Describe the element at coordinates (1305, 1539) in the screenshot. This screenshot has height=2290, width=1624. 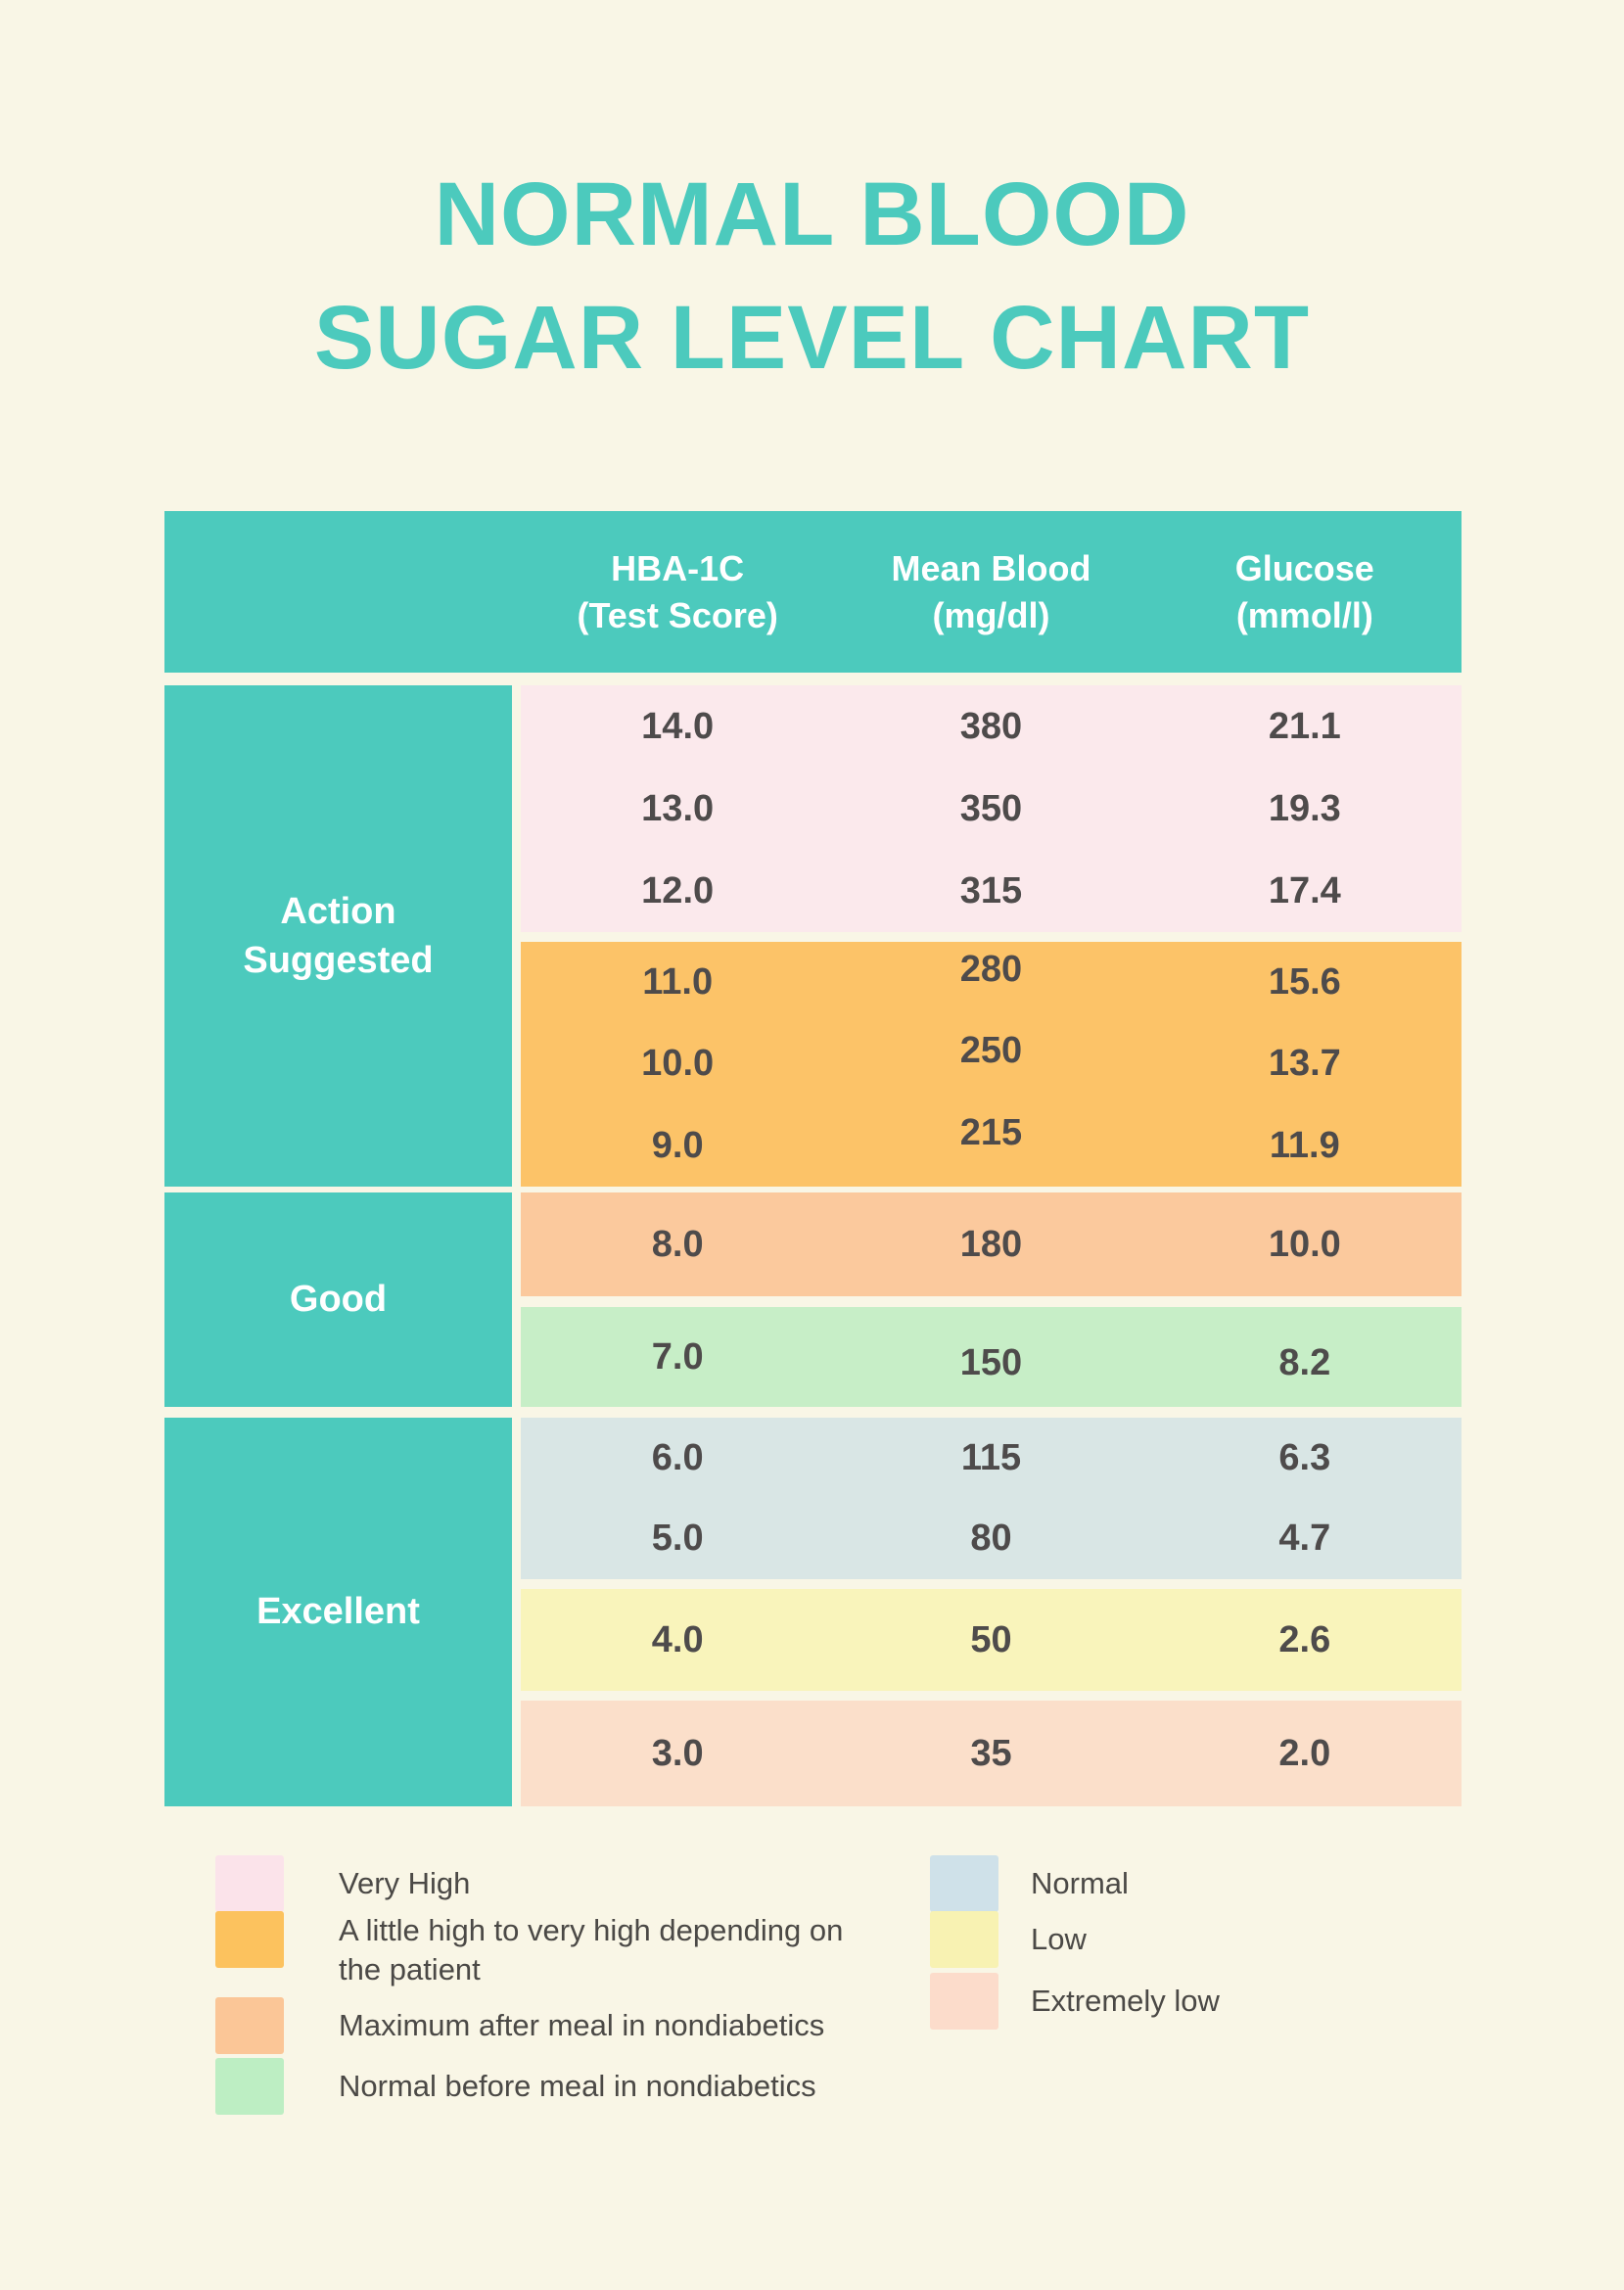
I see `cell-glucose: 4.7` at that location.